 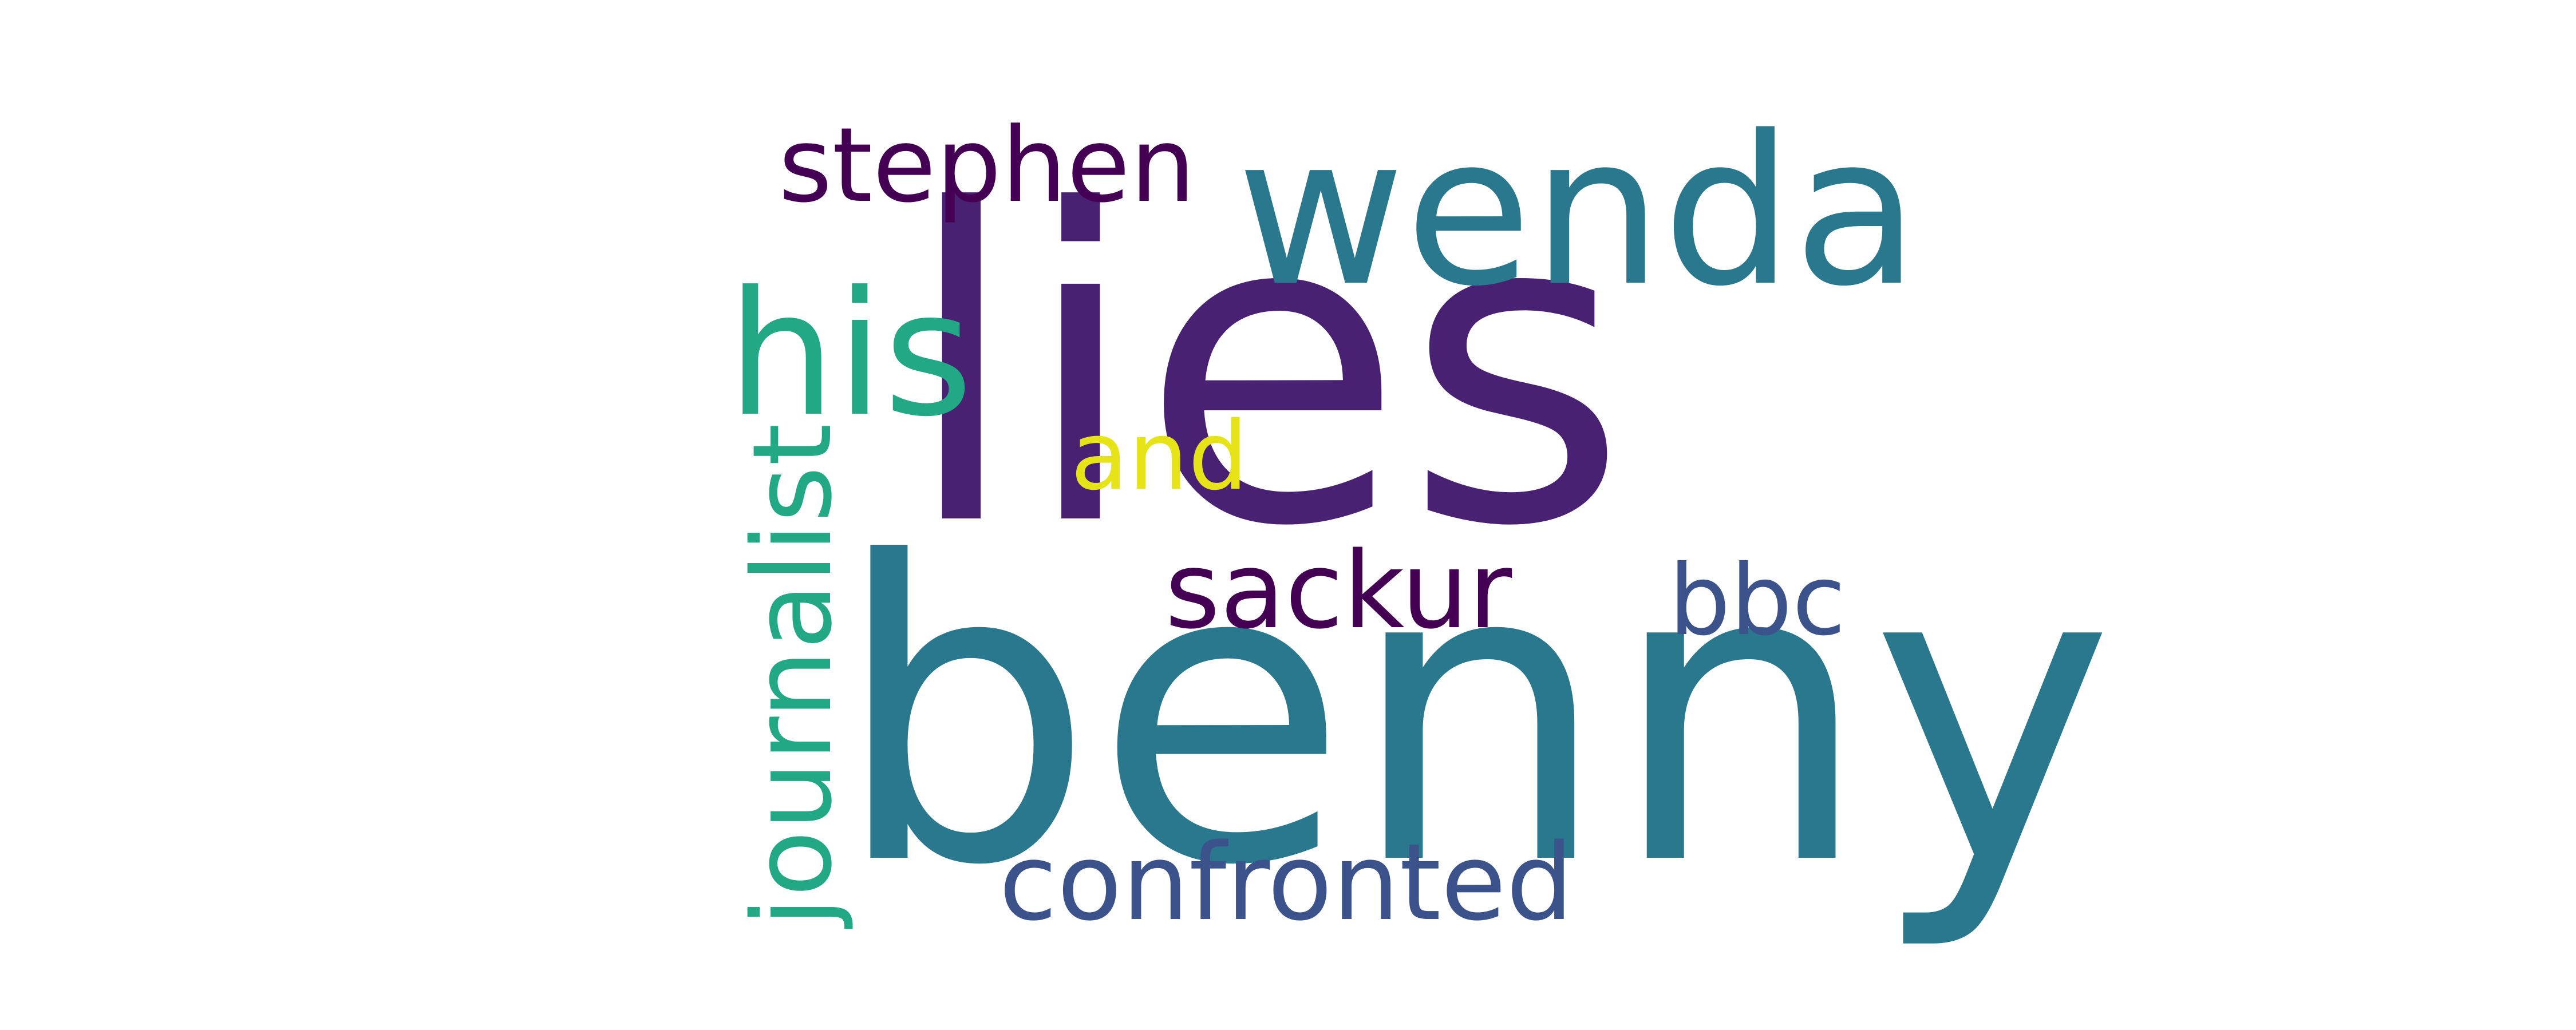 I want to click on word-sackur: sackur, so click(x=1338, y=590).